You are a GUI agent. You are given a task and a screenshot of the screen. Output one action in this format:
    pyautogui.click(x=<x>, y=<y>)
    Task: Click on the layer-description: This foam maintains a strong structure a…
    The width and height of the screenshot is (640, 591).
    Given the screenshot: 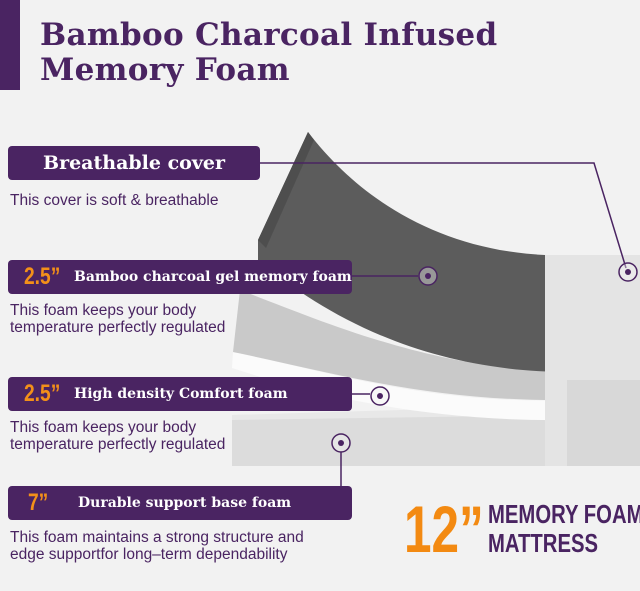 What is the action you would take?
    pyautogui.click(x=157, y=546)
    